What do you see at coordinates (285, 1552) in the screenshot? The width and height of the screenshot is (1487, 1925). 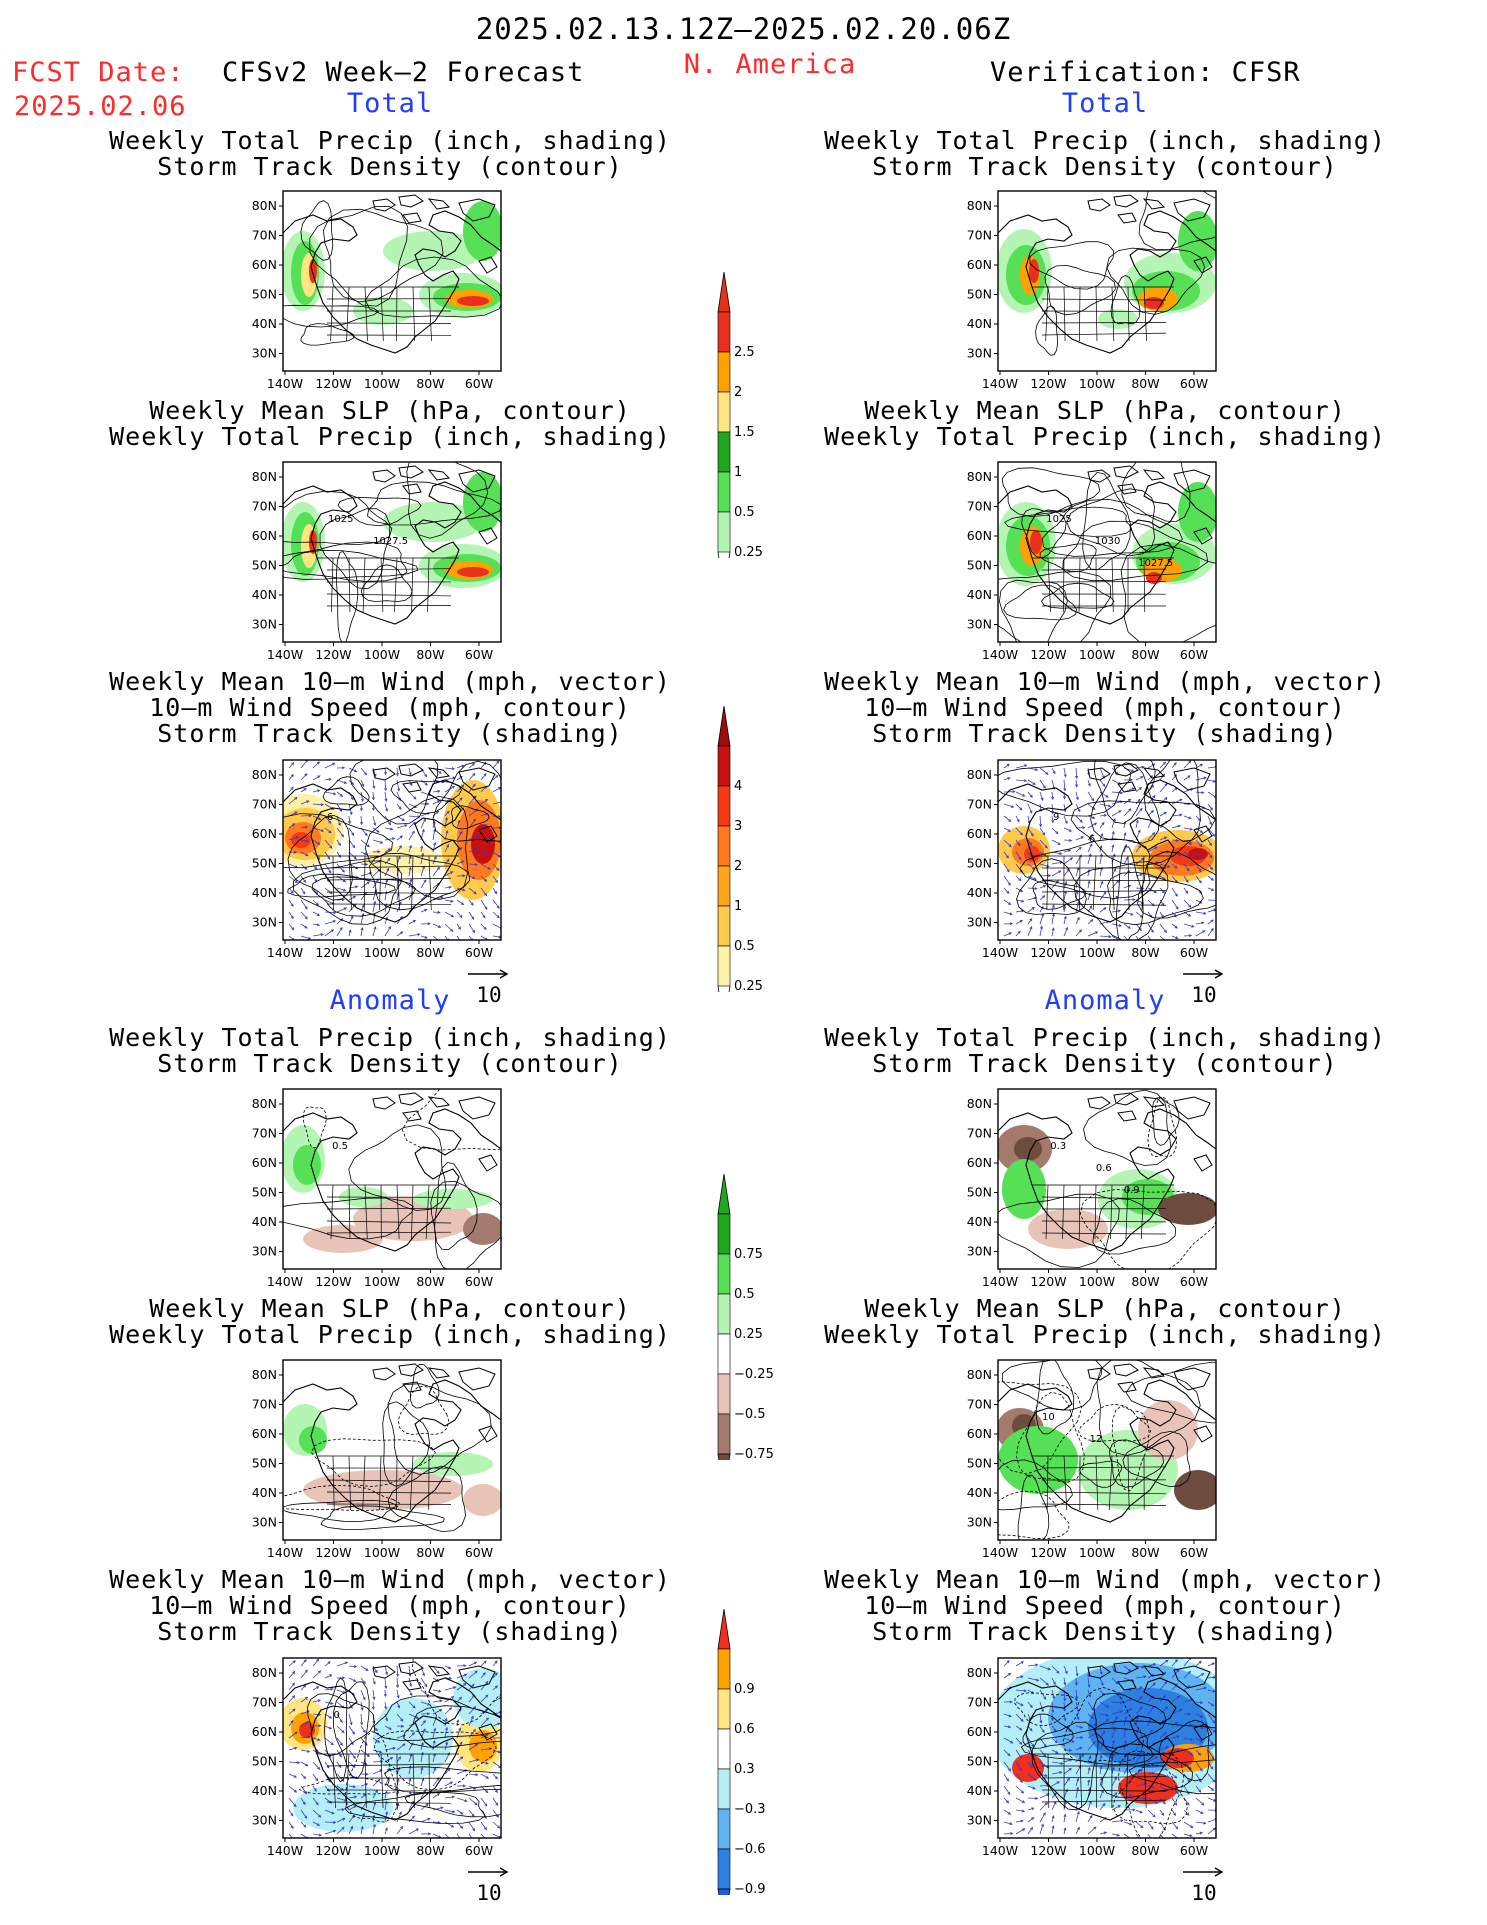 I see `lon-label: 140W` at bounding box center [285, 1552].